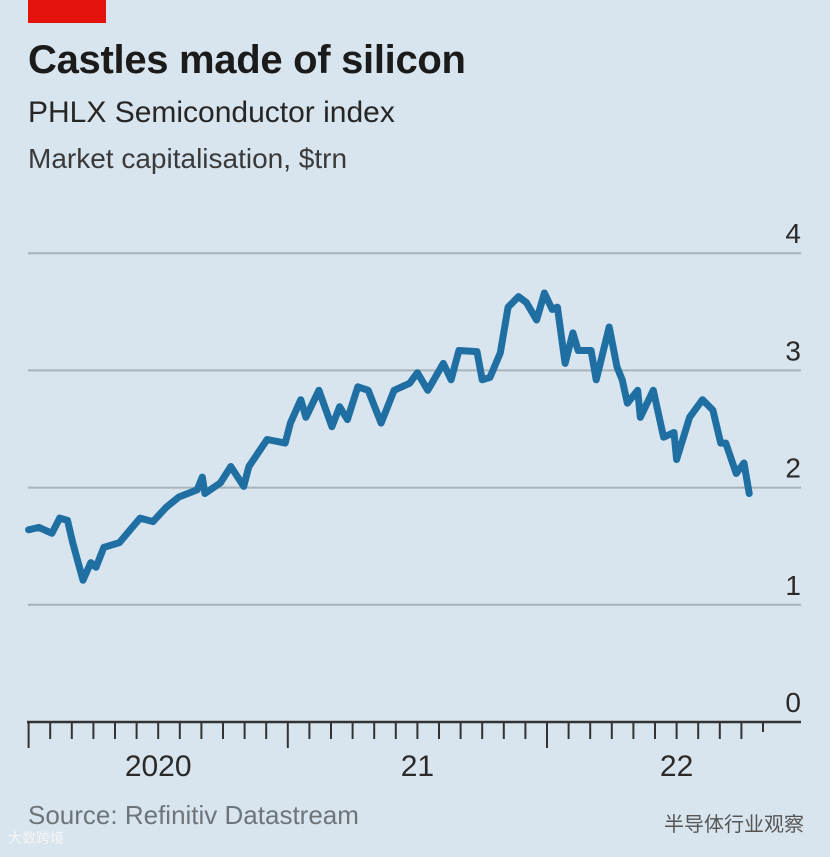 The height and width of the screenshot is (857, 830). Describe the element at coordinates (67, 11) in the screenshot. I see `brand-red-bar` at that location.